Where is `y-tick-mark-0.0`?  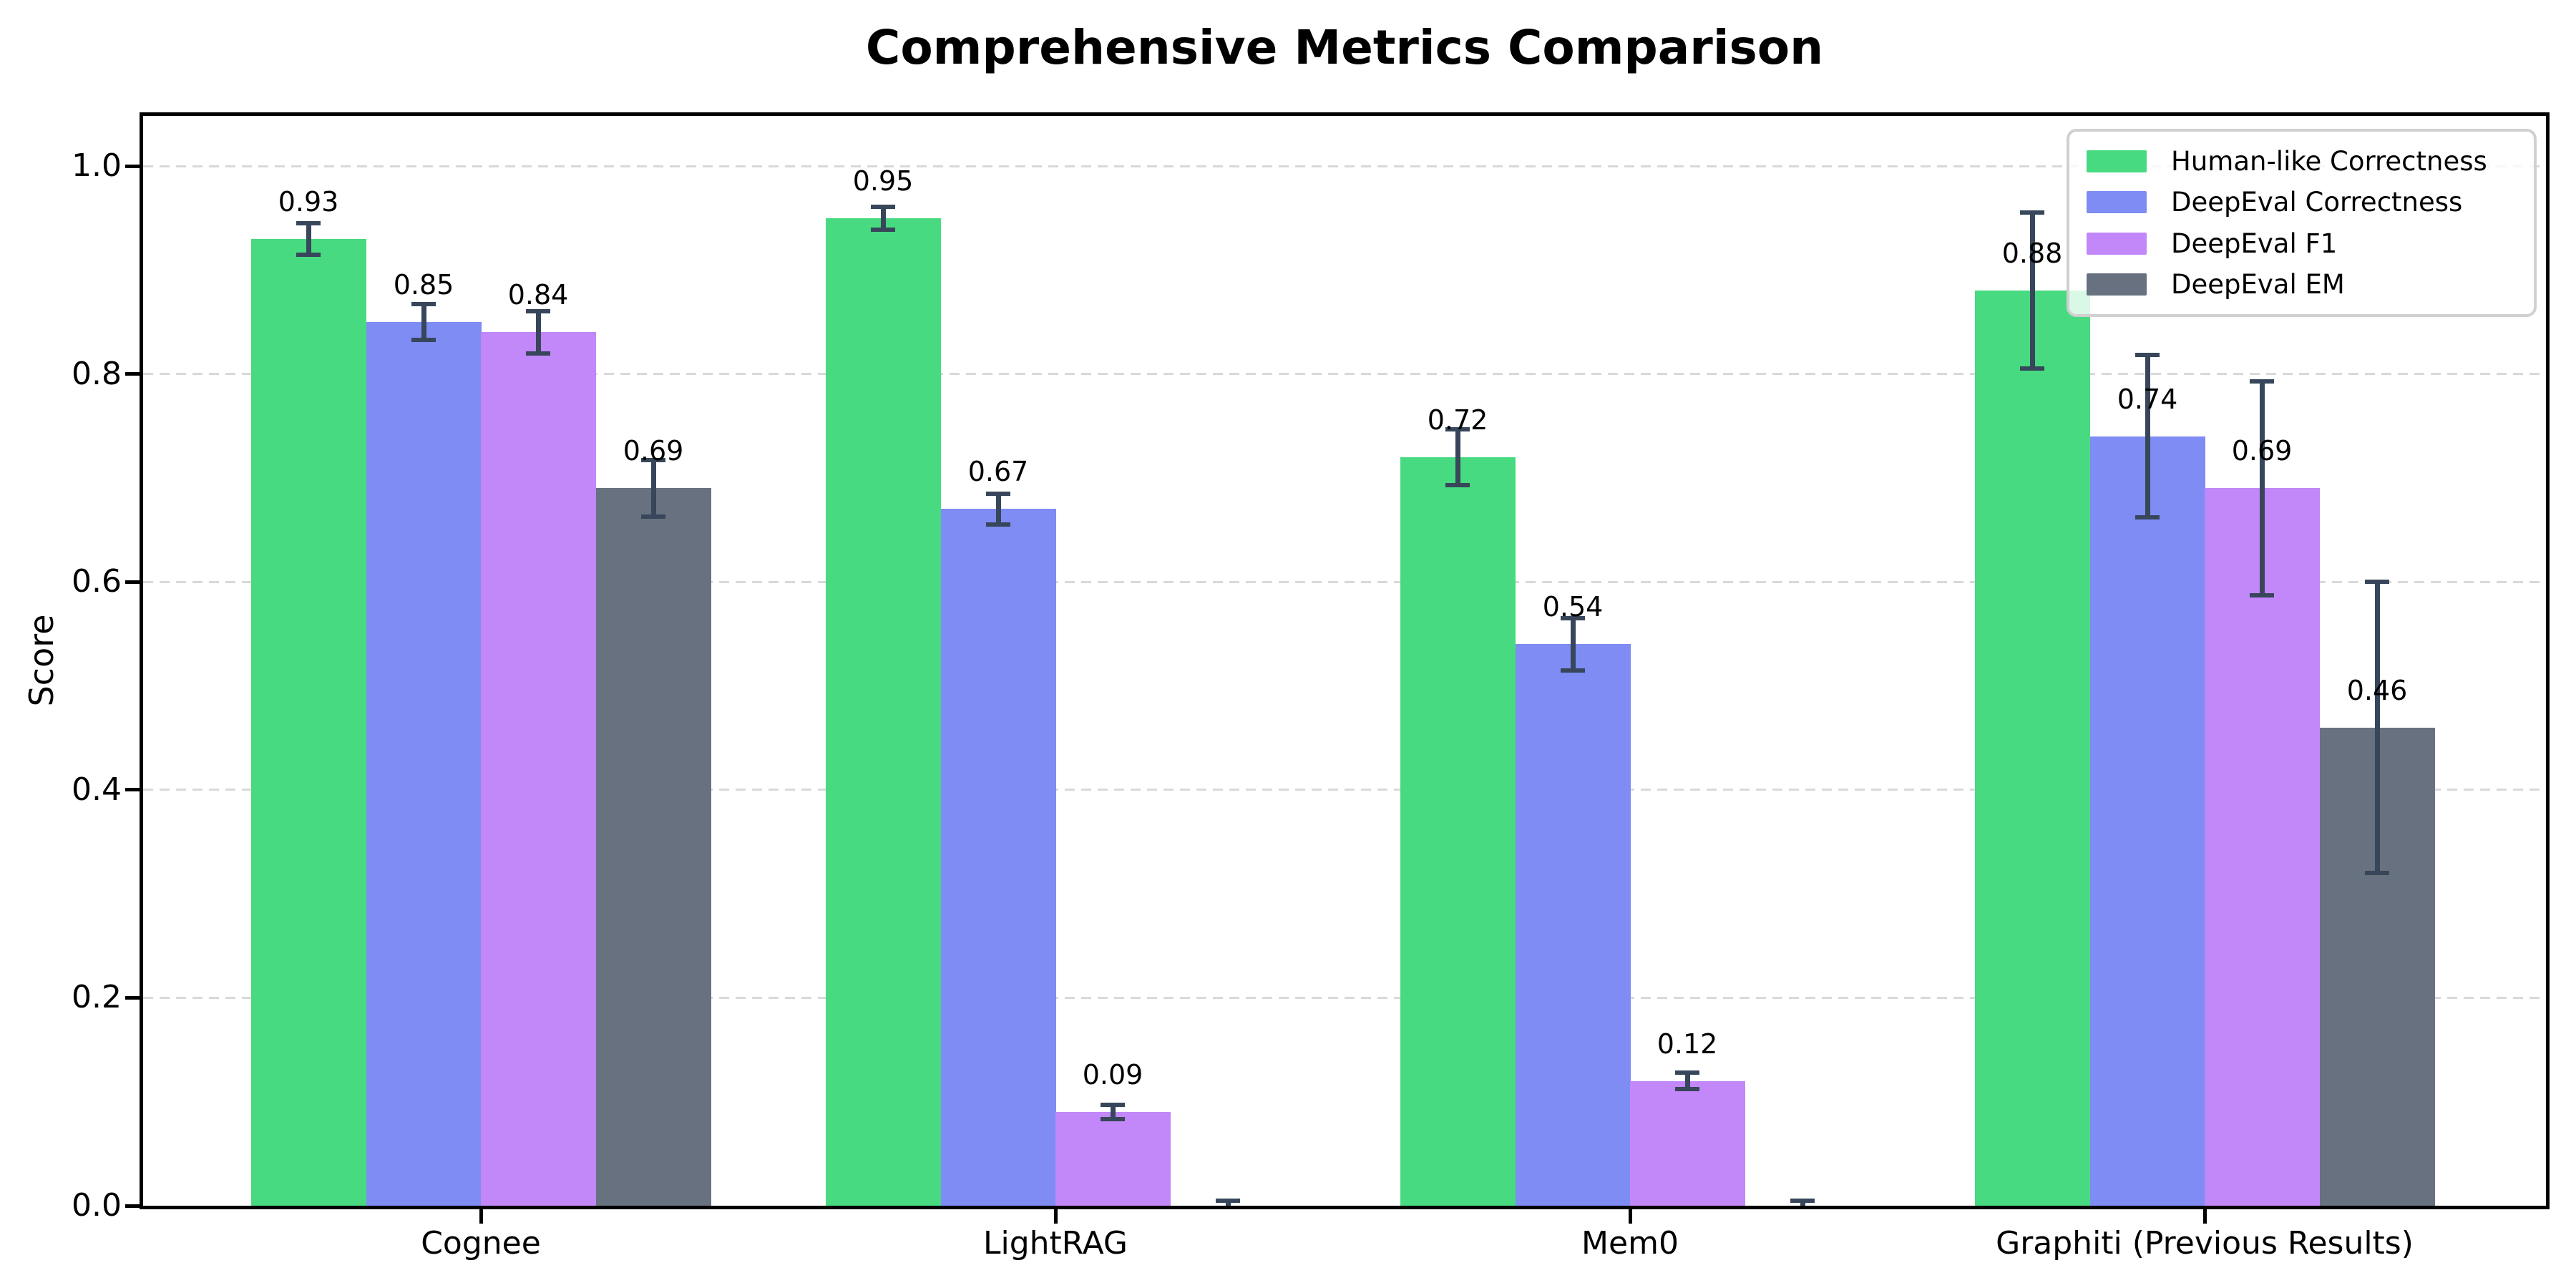 y-tick-mark-0.0 is located at coordinates (132, 1206).